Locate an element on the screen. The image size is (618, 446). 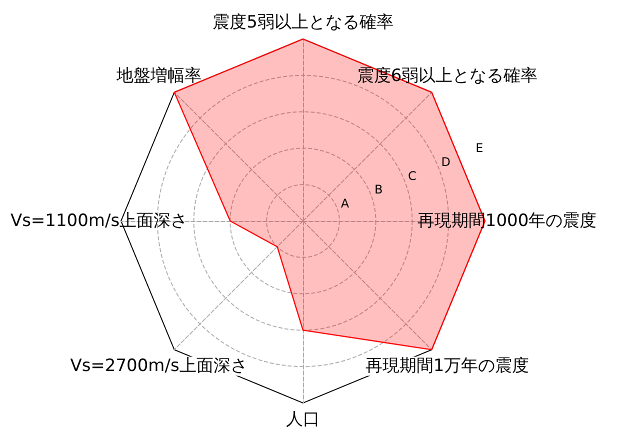
spoke-label: 再現期間1000年の震度 is located at coordinates (507, 221).